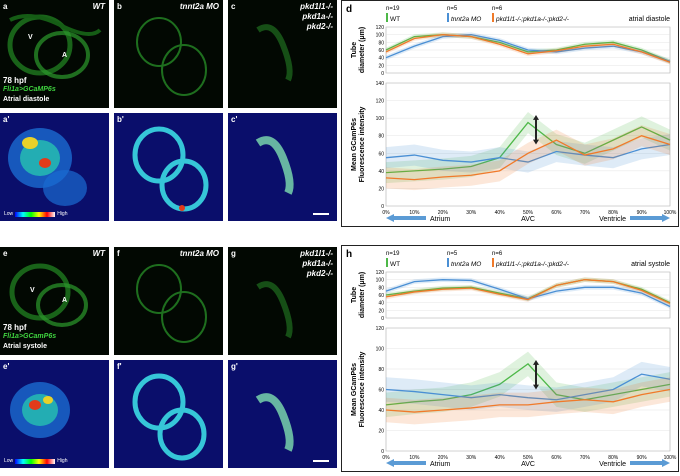 The height and width of the screenshot is (476, 680). What do you see at coordinates (528, 458) in the screenshot?
I see `x-tick-label: 50%` at bounding box center [528, 458].